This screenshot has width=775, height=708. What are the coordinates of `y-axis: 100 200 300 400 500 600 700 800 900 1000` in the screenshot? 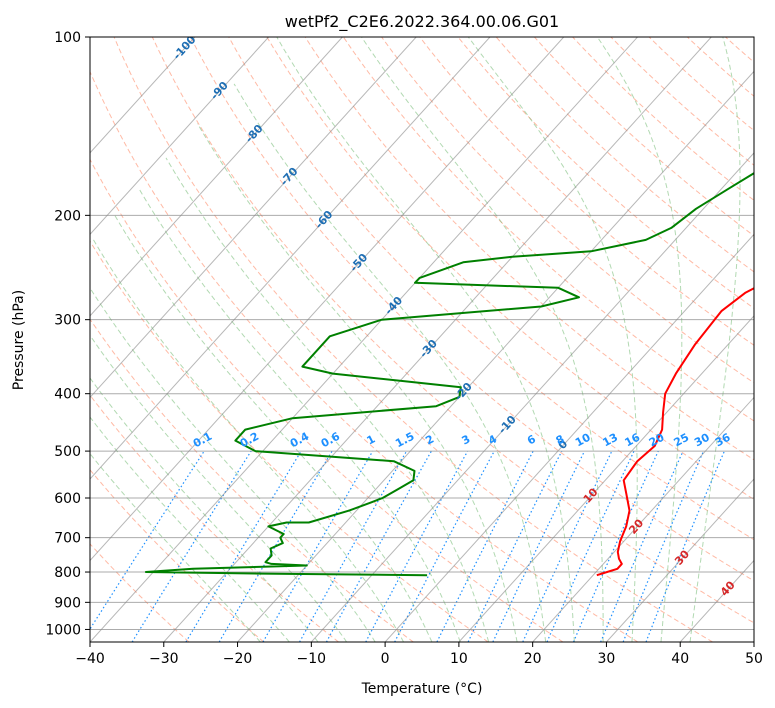 It's located at (67, 334).